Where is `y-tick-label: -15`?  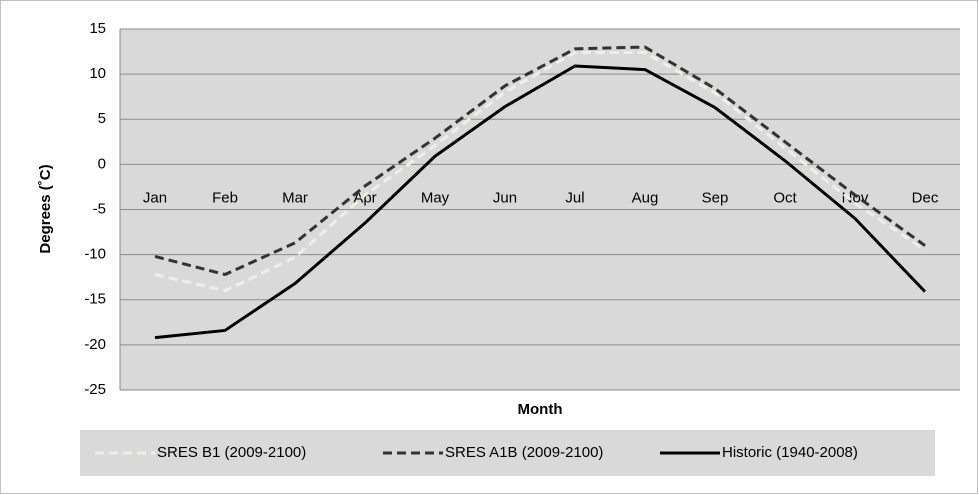
y-tick-label: -15 is located at coordinates (95, 299).